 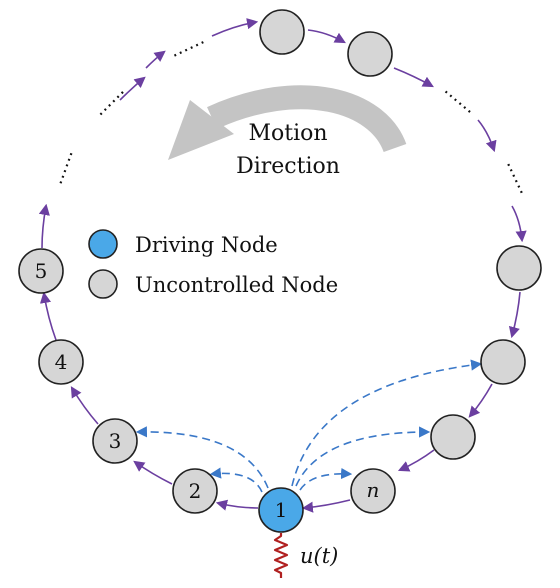 I want to click on dash-1-to-next, so click(x=363, y=456).